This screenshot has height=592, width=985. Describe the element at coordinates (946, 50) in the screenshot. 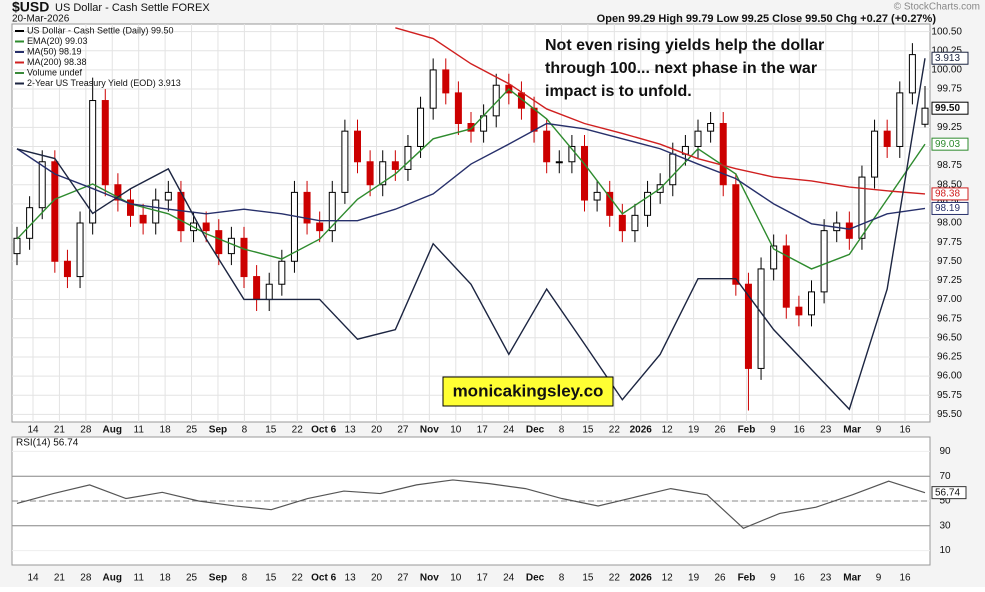

I see `y-tick-label: 100.25` at that location.